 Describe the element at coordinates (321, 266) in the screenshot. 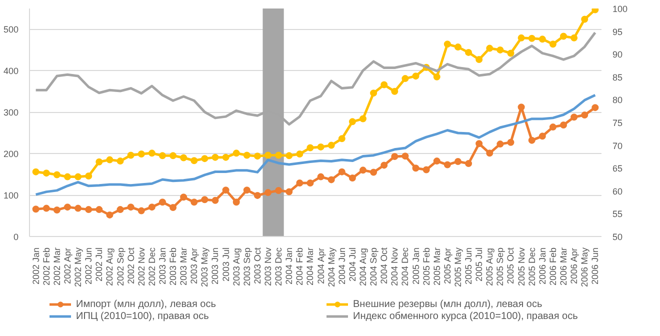

I see `x-tick-label: 2004 Apr` at that location.